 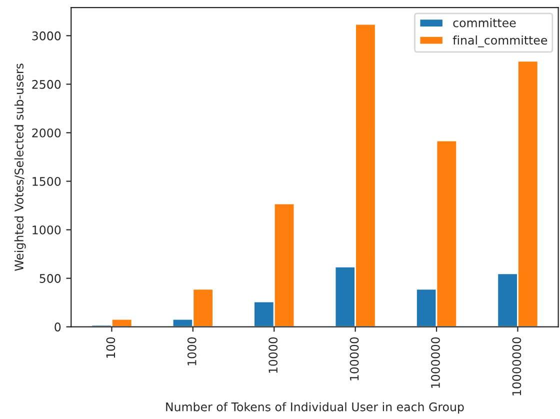 What do you see at coordinates (435, 362) in the screenshot?
I see `x-tick-label: 1000000` at bounding box center [435, 362].